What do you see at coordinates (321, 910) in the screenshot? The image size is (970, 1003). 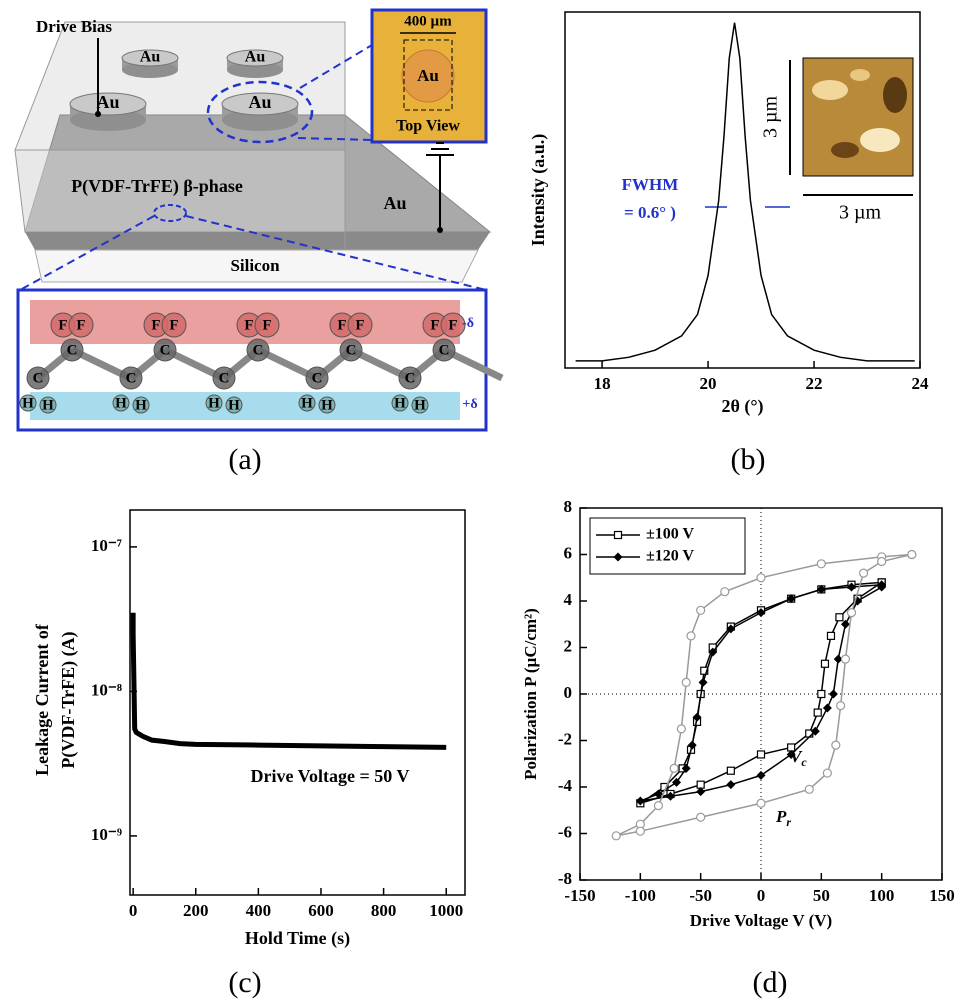 I see `x-tick-label: 600` at bounding box center [321, 910].